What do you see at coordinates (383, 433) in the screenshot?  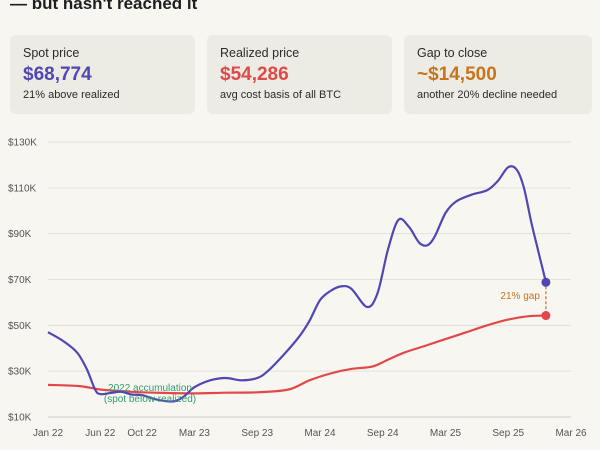 I see `x-tick-label: Sep 24` at bounding box center [383, 433].